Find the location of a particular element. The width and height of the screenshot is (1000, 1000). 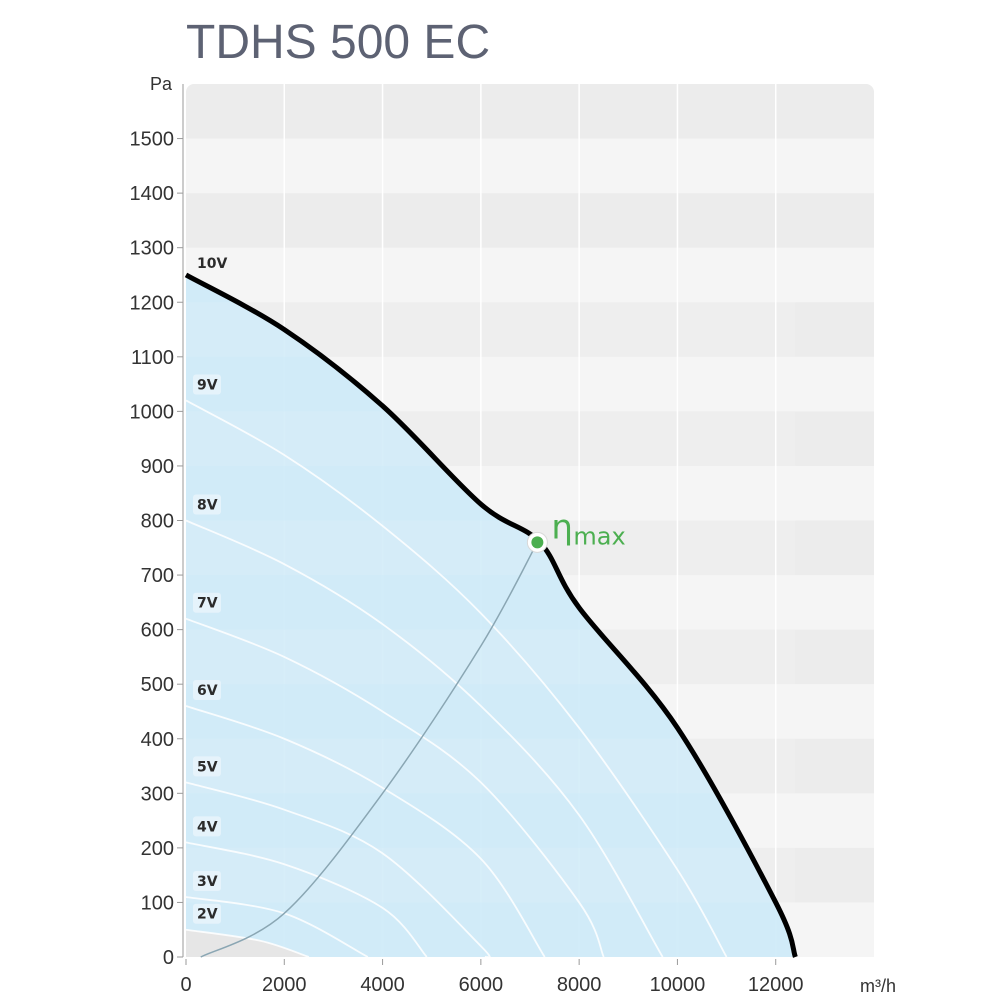

y-tick-label: 200 is located at coordinates (157, 849).